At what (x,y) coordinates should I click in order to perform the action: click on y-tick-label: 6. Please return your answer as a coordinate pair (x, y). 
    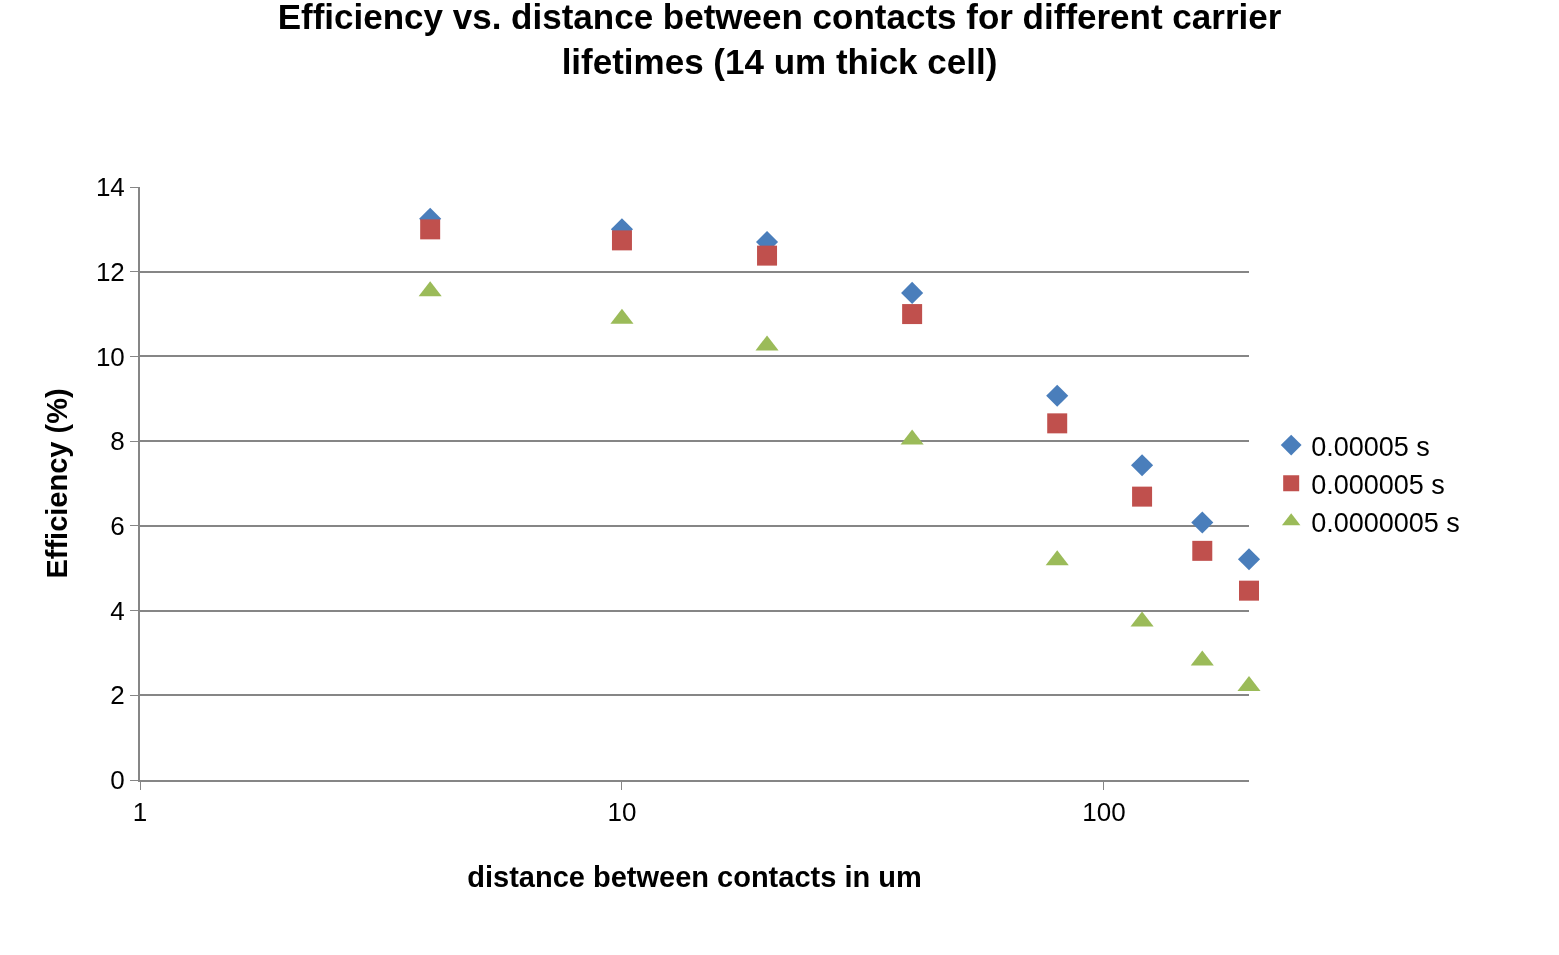
    Looking at the image, I should click on (117, 525).